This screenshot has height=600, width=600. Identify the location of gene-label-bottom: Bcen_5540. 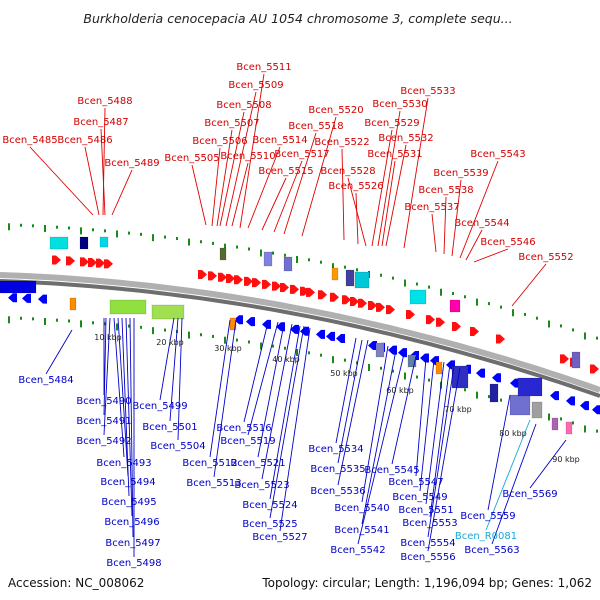
(361, 508).